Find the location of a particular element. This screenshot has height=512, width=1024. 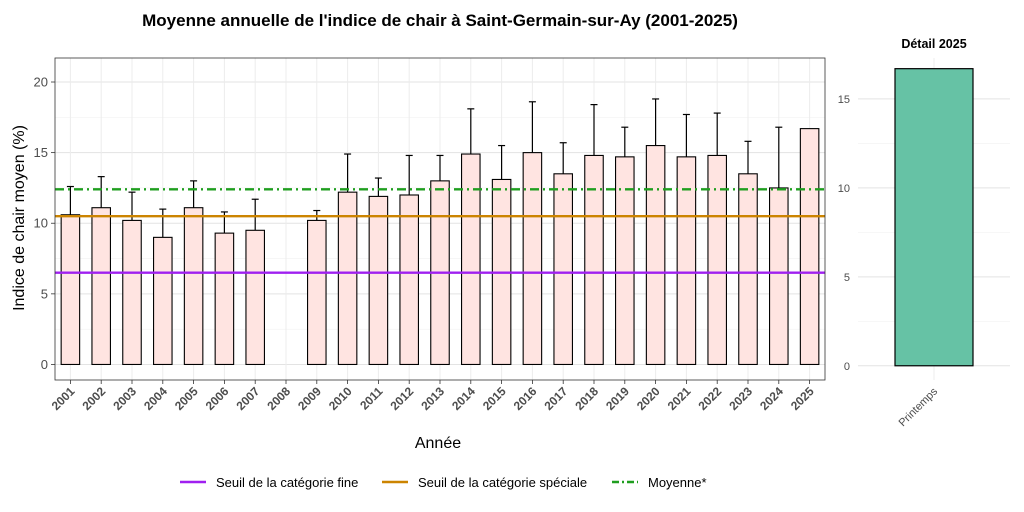

x-tick-label-2010: 2010 is located at coordinates (340, 398).